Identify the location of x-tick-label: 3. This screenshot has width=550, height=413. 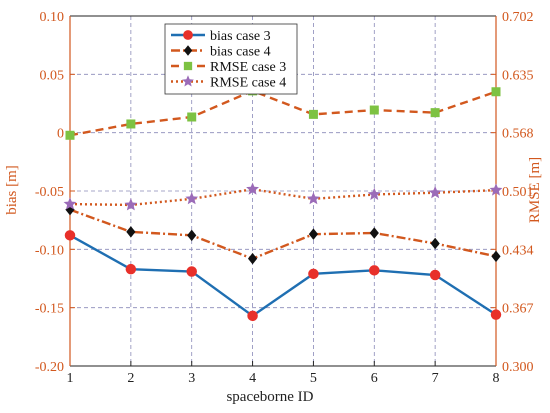
(191, 378).